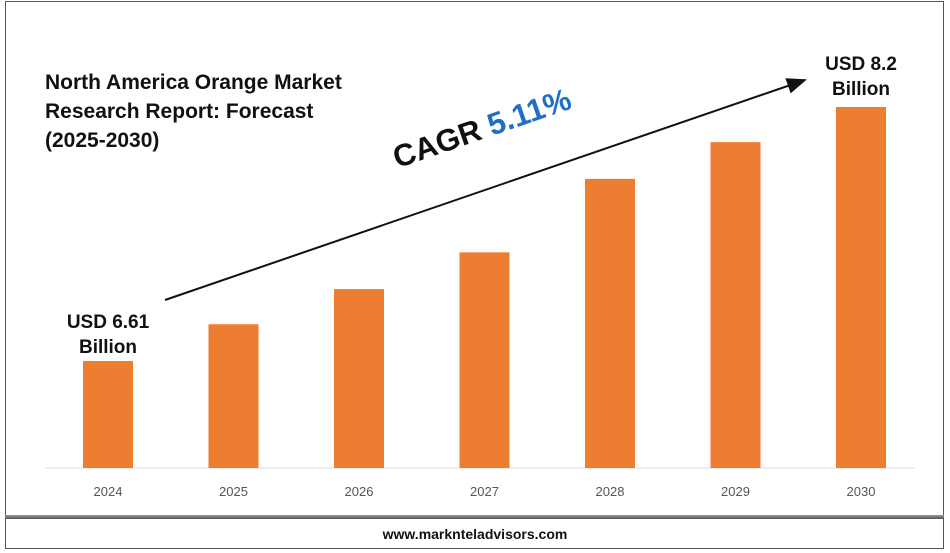  I want to click on start-value-label: USD 6.61 Billion, so click(108, 335).